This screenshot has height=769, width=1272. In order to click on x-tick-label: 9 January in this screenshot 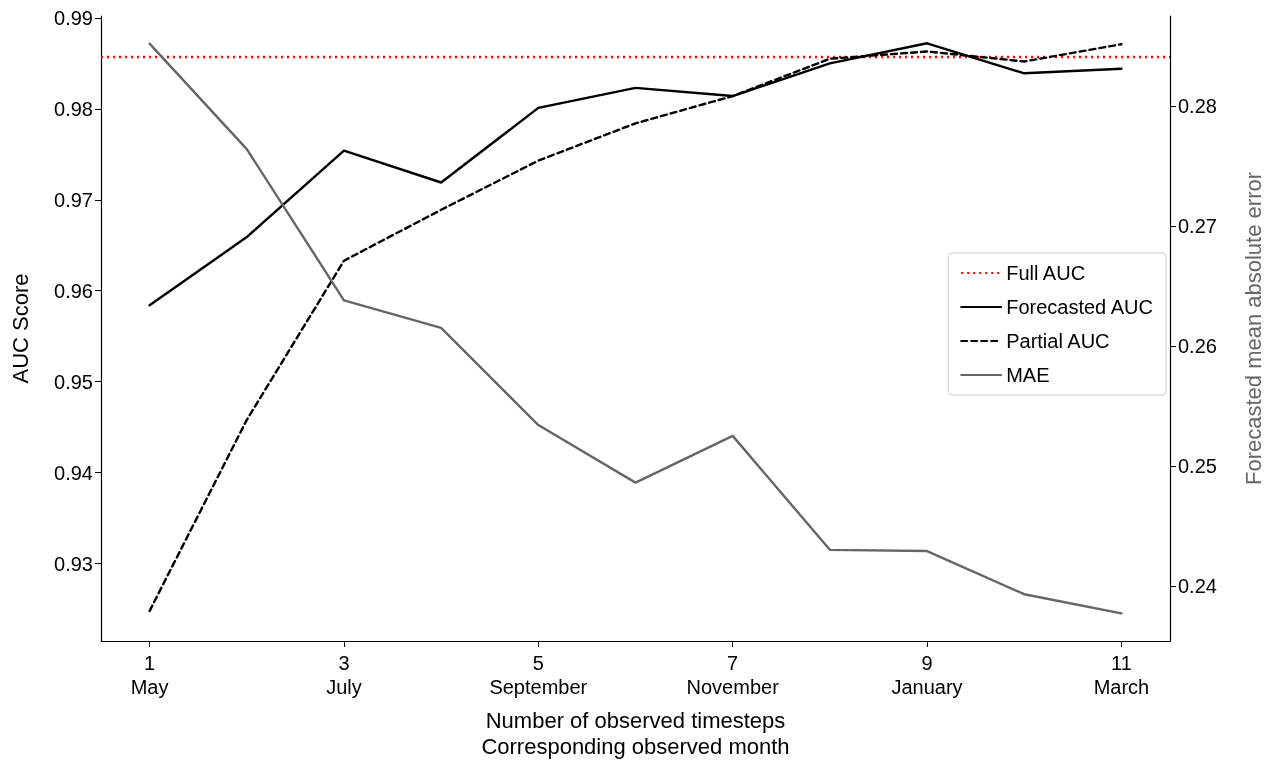, I will do `click(927, 675)`.